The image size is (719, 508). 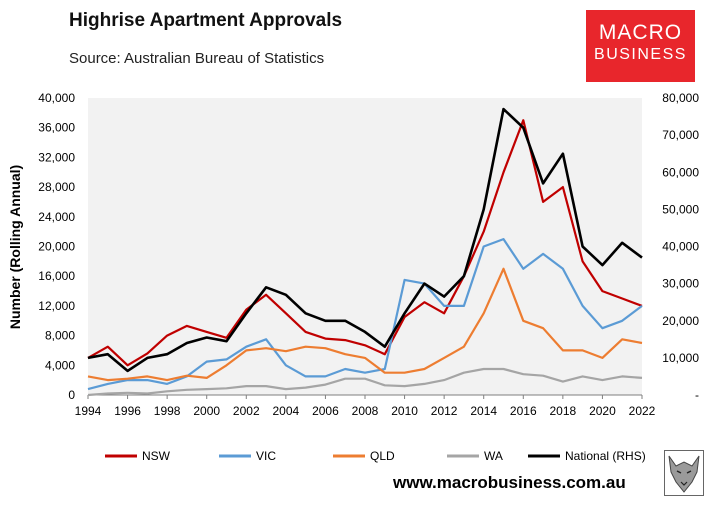 I want to click on y-right-tick-label: 20,000, so click(x=680, y=321).